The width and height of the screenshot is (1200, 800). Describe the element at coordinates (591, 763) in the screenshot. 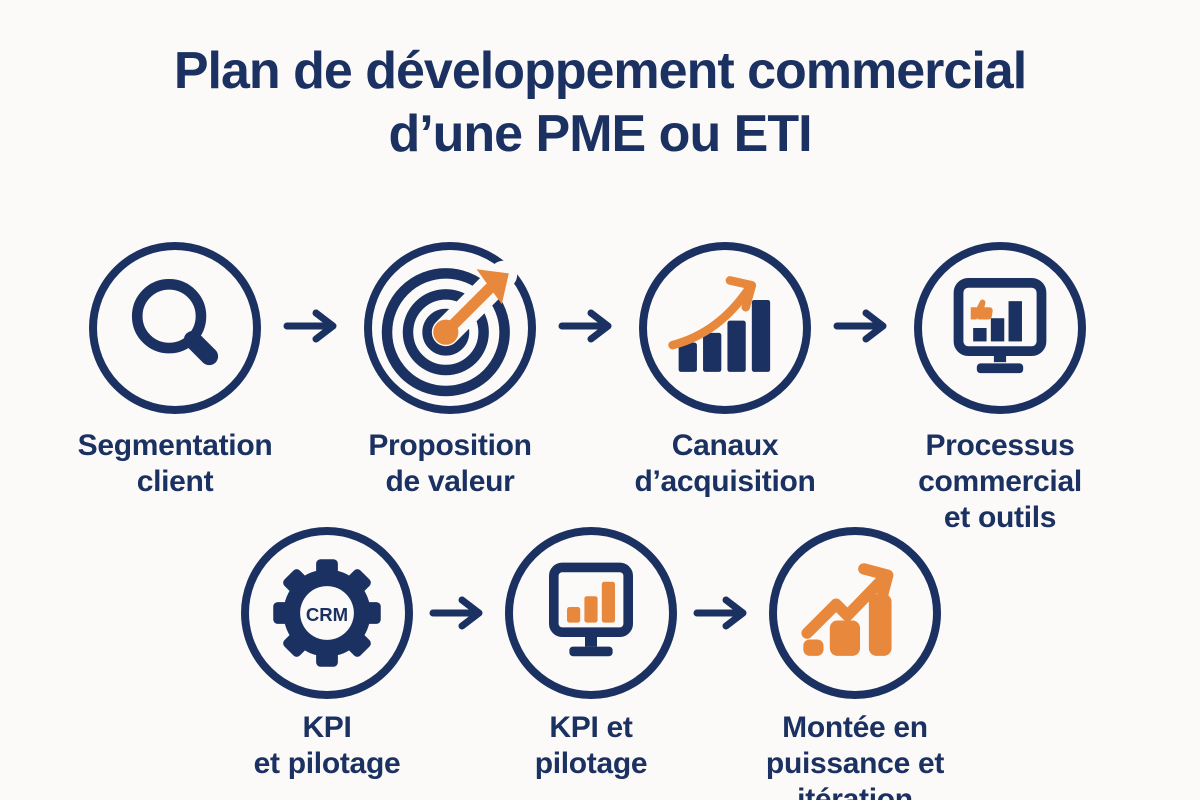

I see `step-label-line: pilotage` at that location.